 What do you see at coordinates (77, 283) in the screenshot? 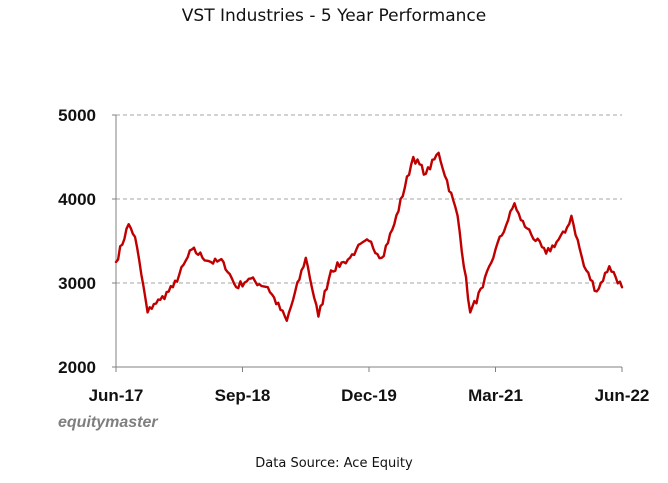
I see `y-tick-label: 3000` at bounding box center [77, 283].